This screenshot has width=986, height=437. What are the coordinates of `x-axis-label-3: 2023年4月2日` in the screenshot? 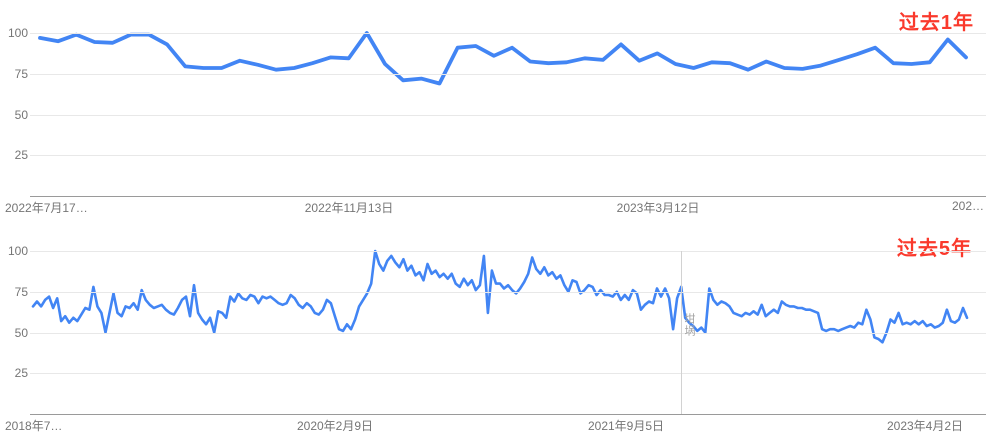 It's located at (925, 426).